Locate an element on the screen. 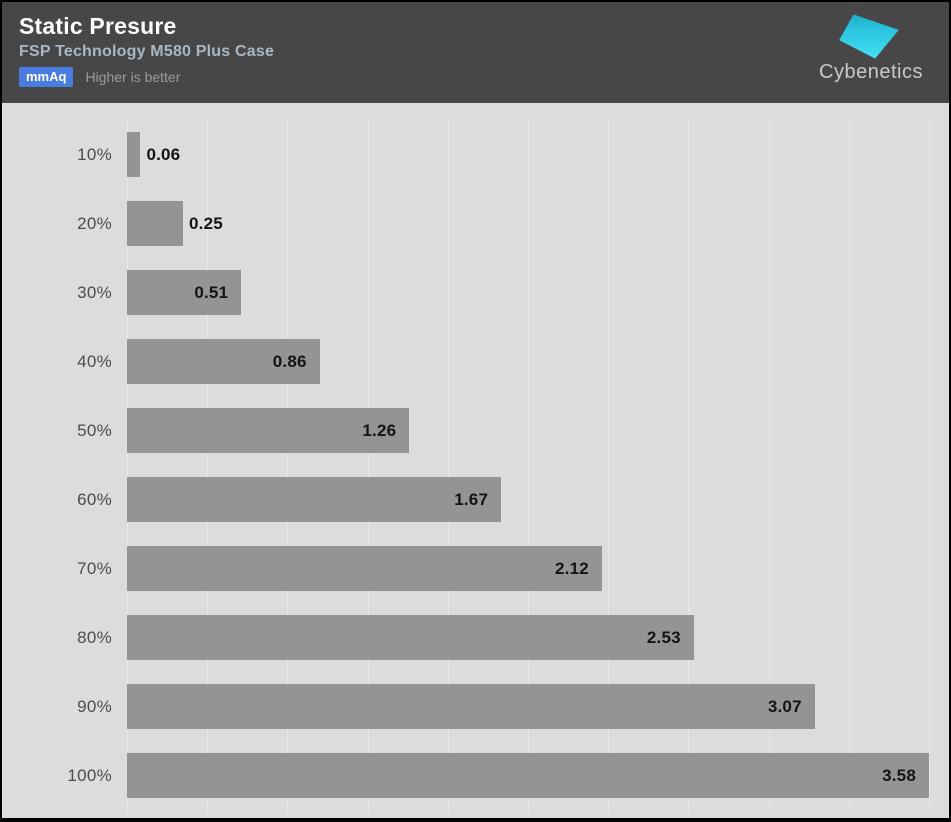 Image resolution: width=951 pixels, height=822 pixels. bar-track: 0.06 is located at coordinates (528, 154).